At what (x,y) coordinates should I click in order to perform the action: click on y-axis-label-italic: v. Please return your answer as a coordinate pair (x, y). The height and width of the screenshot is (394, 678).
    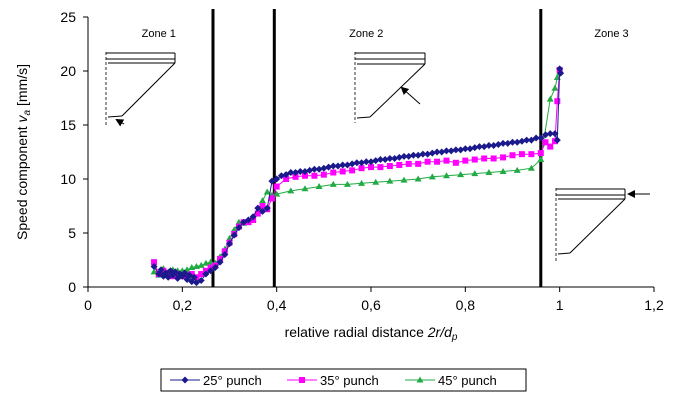
    Looking at the image, I should click on (22, 118).